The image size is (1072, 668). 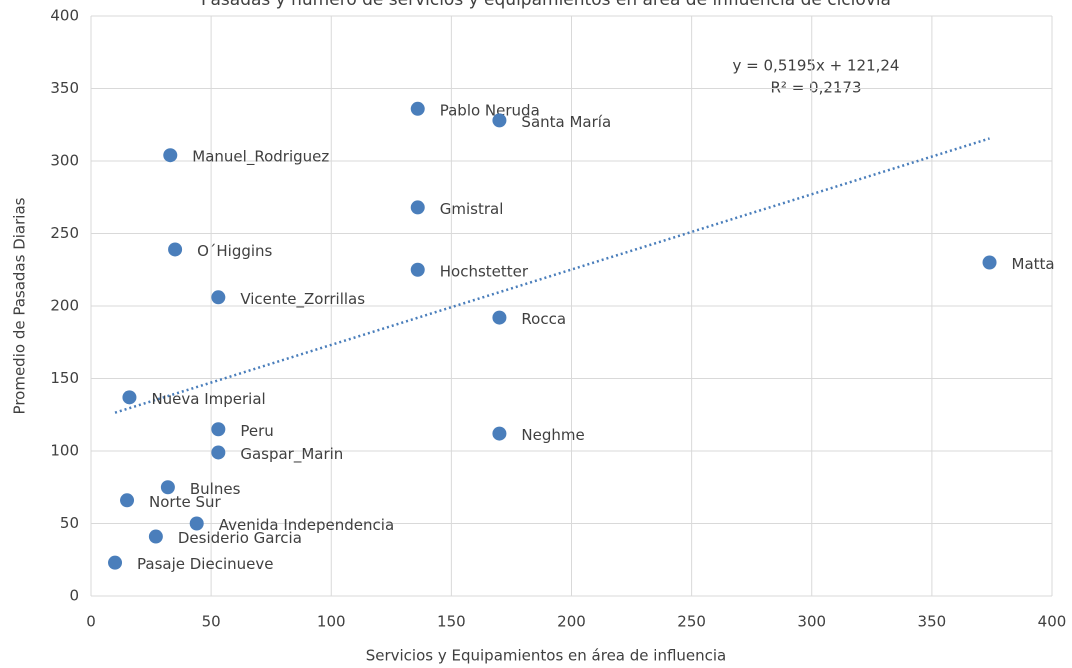 What do you see at coordinates (260, 157) in the screenshot?
I see `point-label: Manuel_Rodriguez` at bounding box center [260, 157].